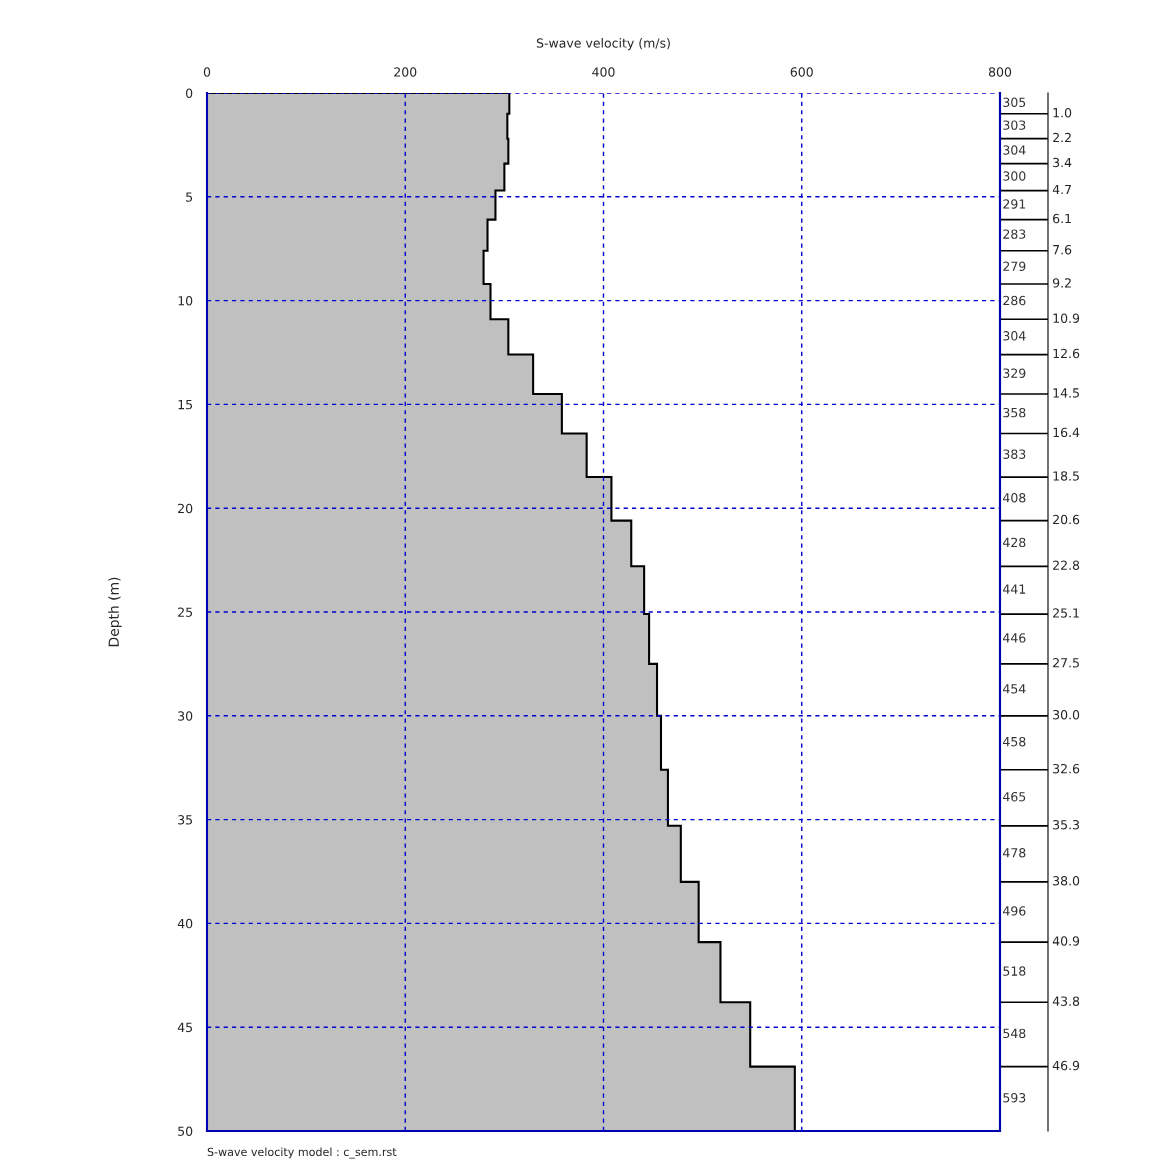 This screenshot has height=1168, width=1174. Describe the element at coordinates (1014, 498) in the screenshot. I see `text: 408` at that location.